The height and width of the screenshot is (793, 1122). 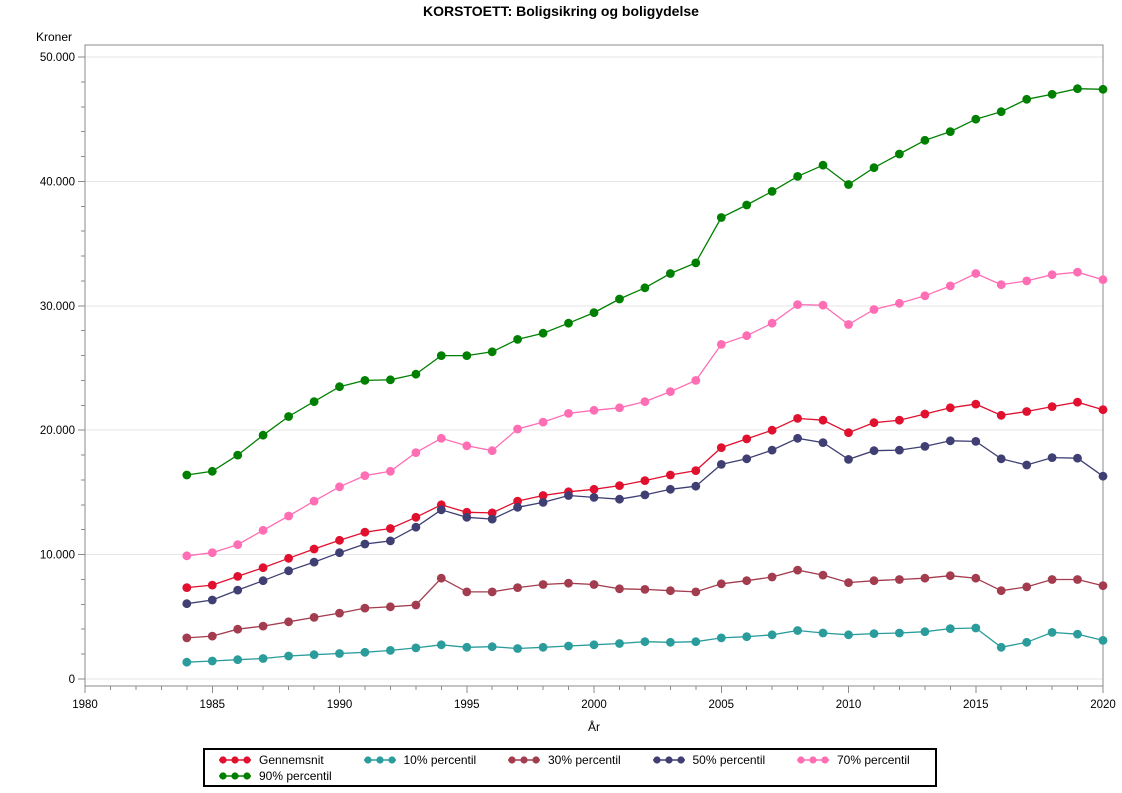 What do you see at coordinates (295, 776) in the screenshot?
I see `legend-label: 90% percentil` at bounding box center [295, 776].